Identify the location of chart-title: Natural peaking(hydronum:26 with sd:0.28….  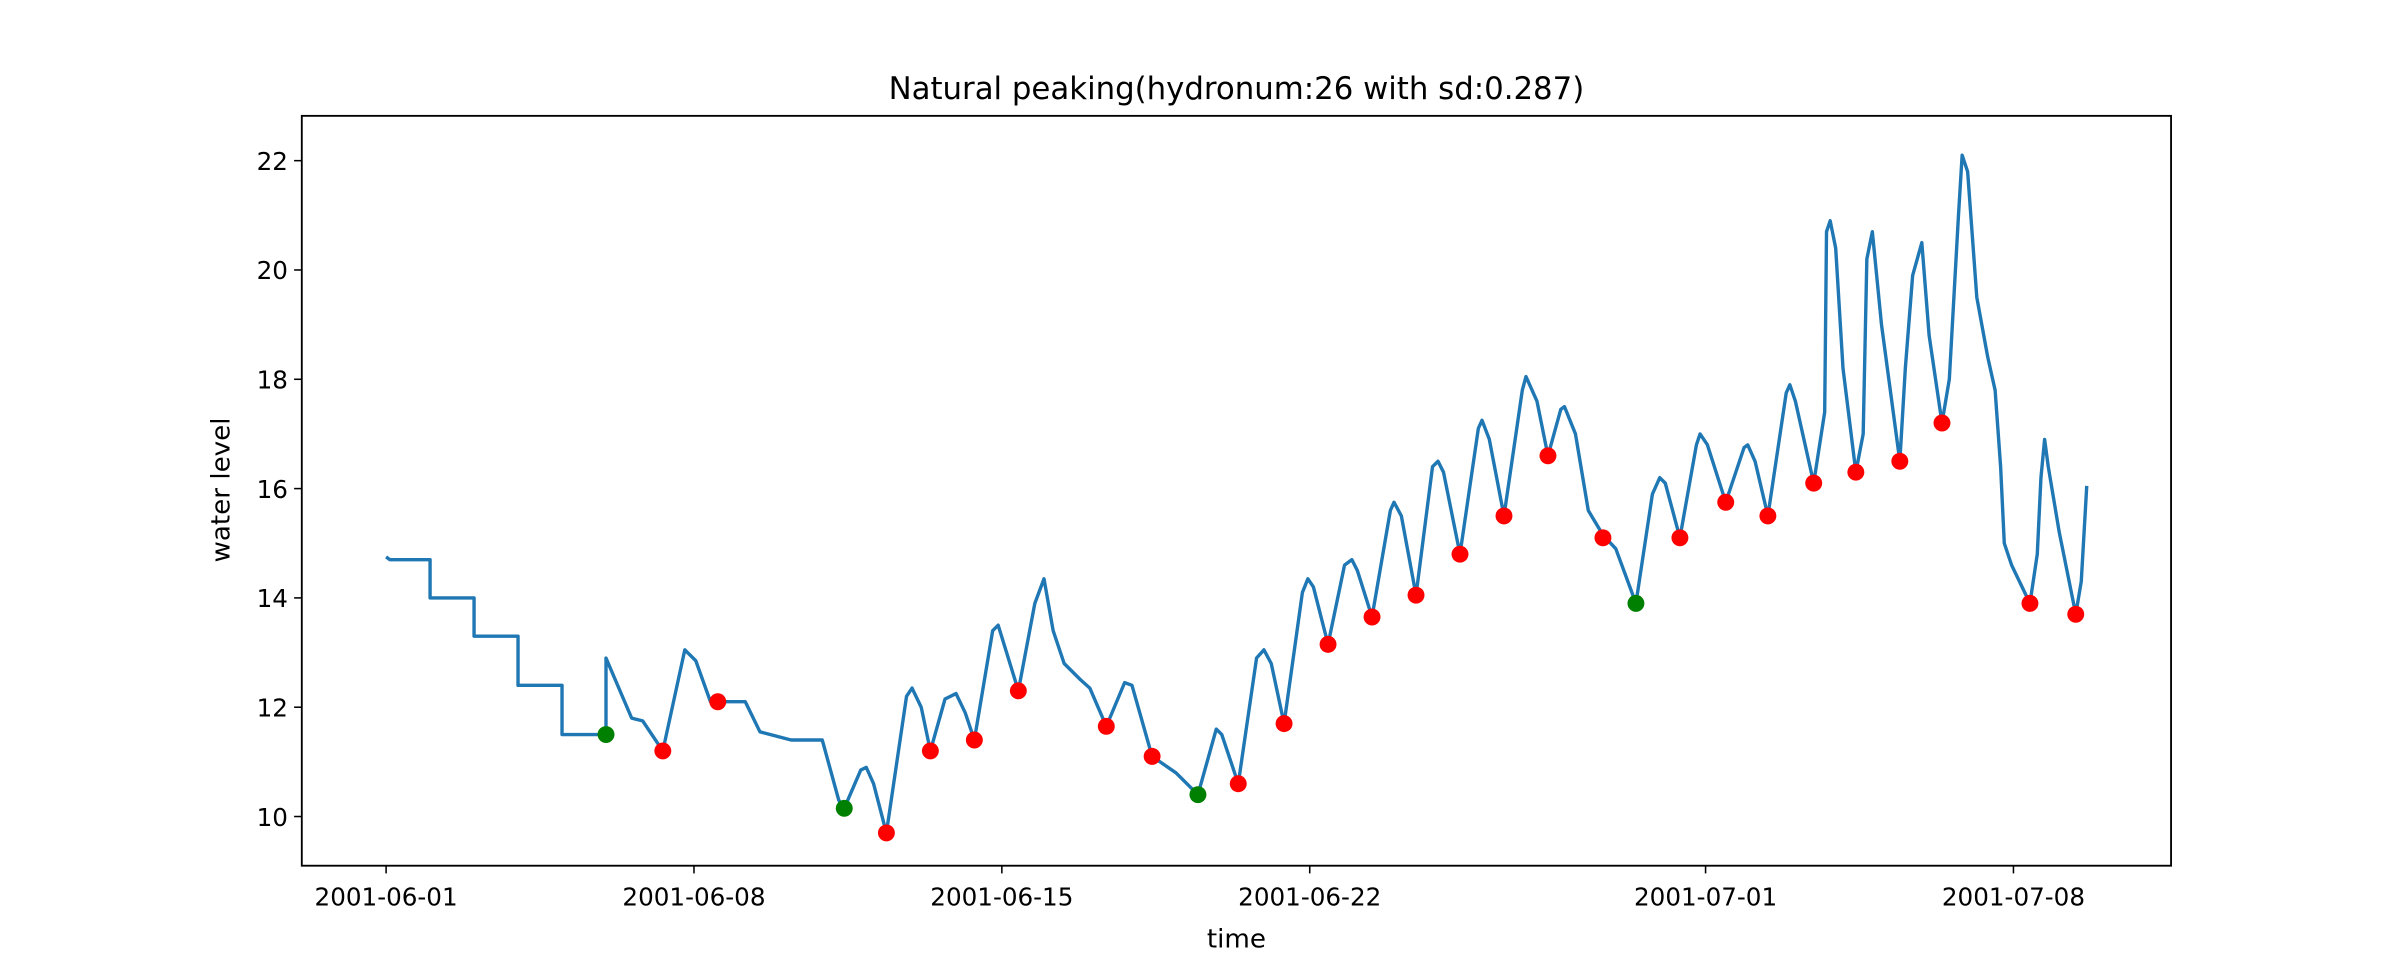
(1237, 89).